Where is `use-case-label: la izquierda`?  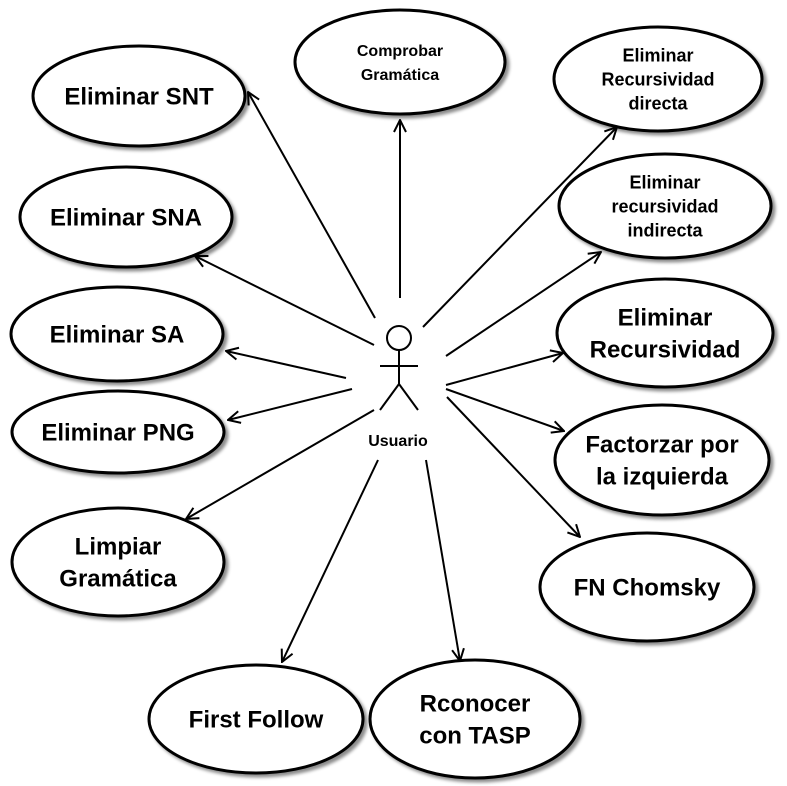
use-case-label: la izquierda is located at coordinates (662, 477).